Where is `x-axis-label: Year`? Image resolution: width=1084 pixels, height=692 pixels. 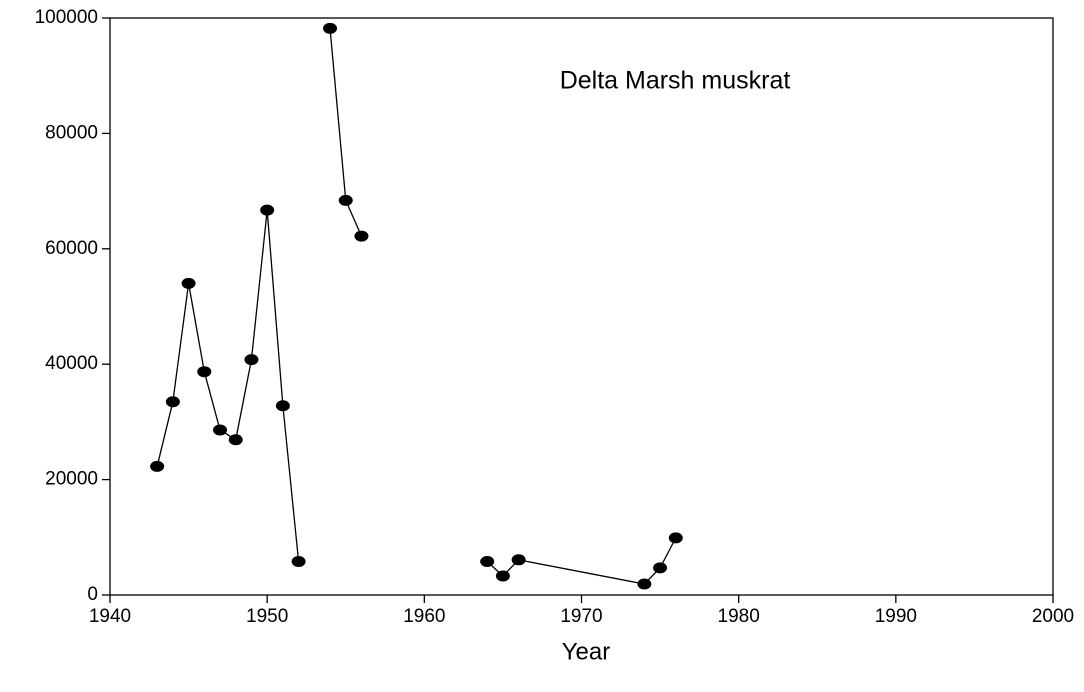 x-axis-label: Year is located at coordinates (586, 651).